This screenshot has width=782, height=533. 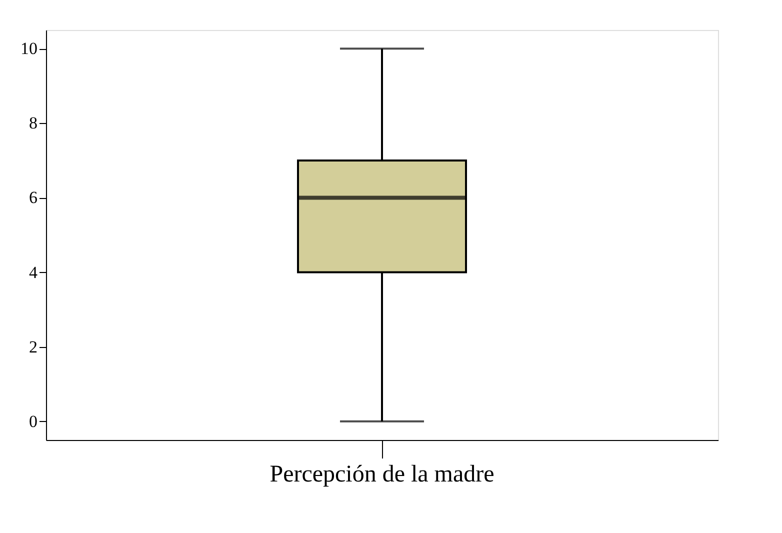 I want to click on y-tick-label: 8, so click(x=33, y=123).